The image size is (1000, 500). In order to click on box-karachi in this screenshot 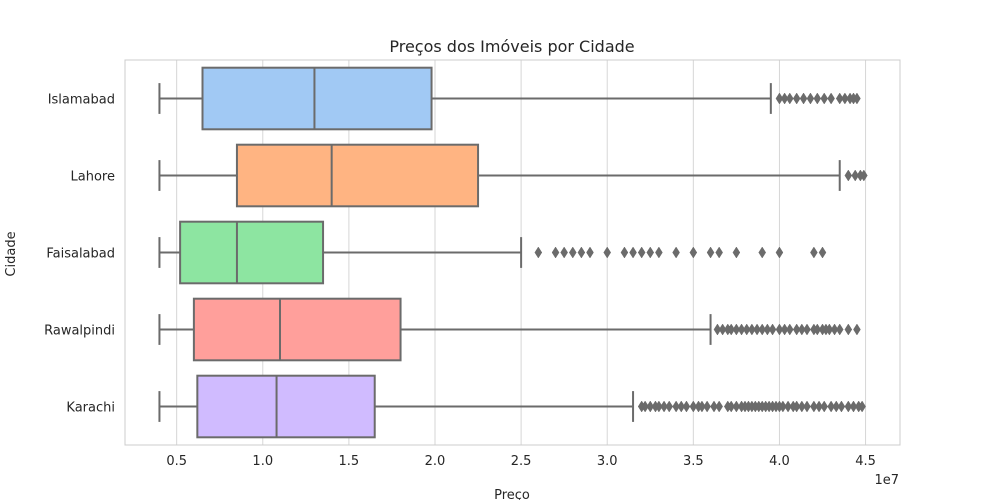, I will do `click(512, 406)`.